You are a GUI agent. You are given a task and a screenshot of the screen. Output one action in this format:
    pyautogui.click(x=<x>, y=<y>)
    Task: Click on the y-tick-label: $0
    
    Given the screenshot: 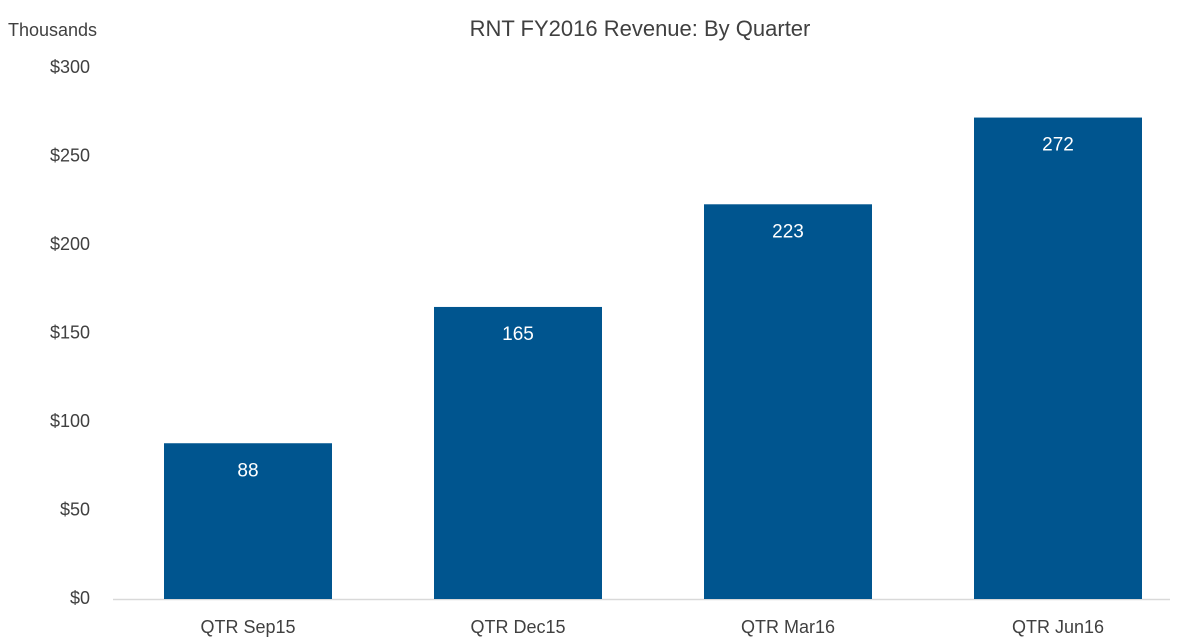 What is the action you would take?
    pyautogui.click(x=80, y=598)
    